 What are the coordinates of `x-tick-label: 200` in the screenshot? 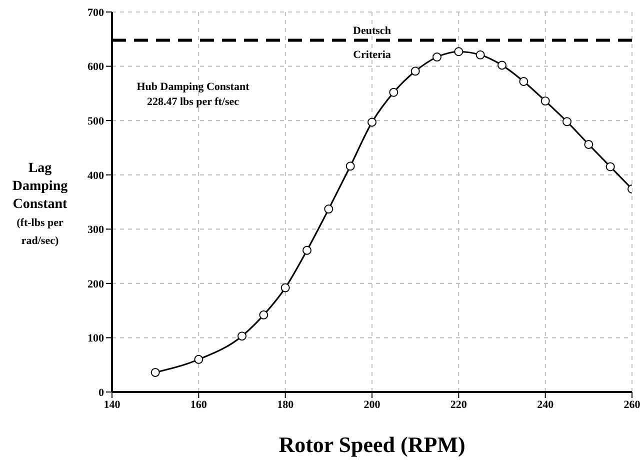 It's located at (372, 404).